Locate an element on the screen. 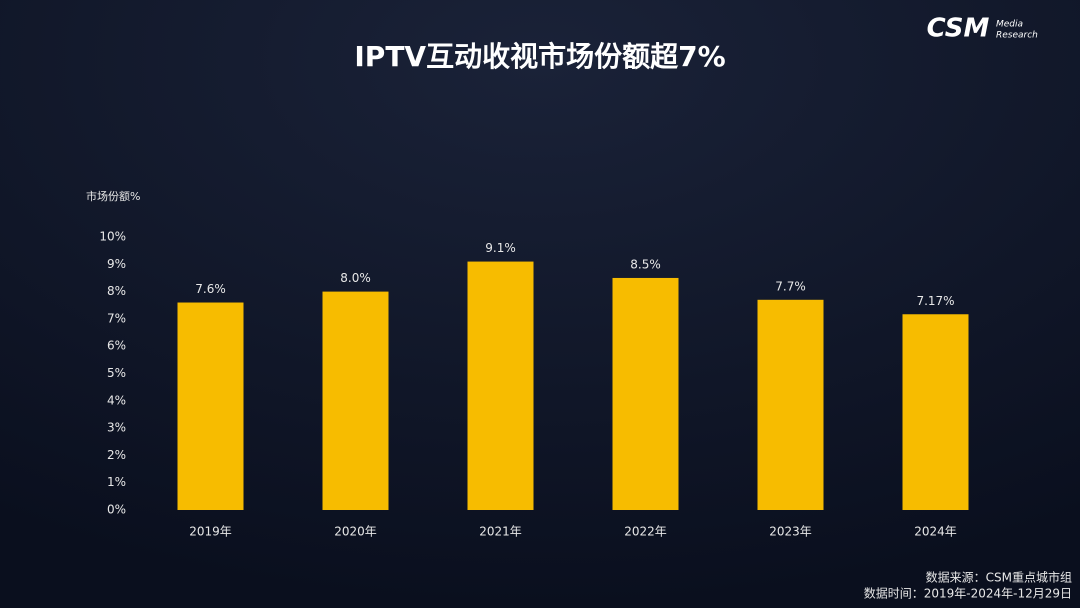 Image resolution: width=1080 pixels, height=608 pixels. y-tick-label: 0% is located at coordinates (116, 510).